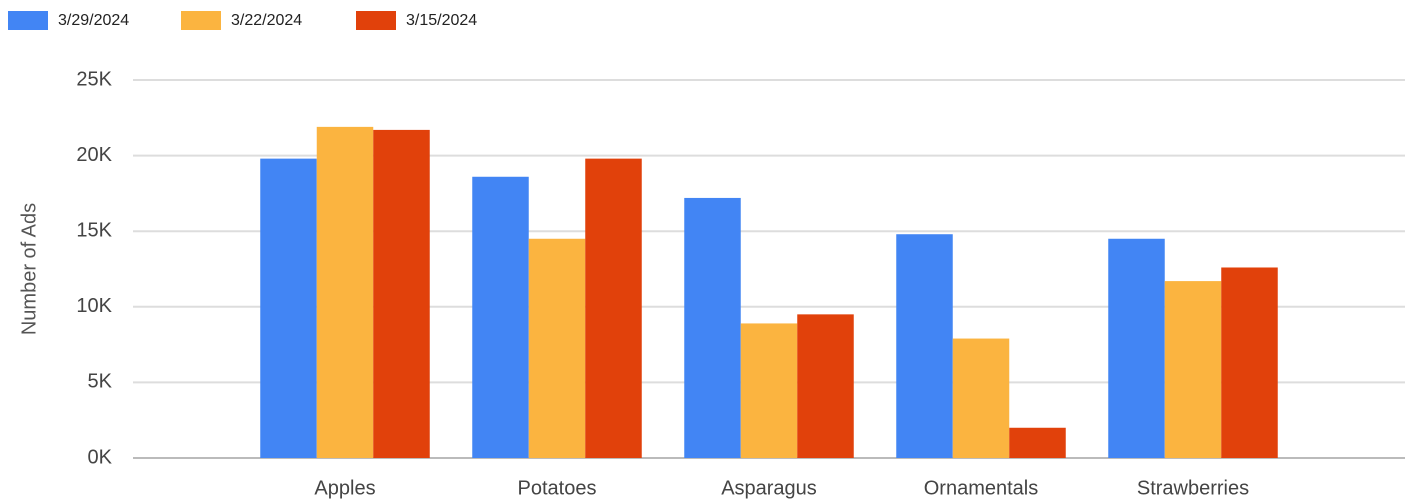 The width and height of the screenshot is (1413, 502). I want to click on legend-label: 3/22/2024, so click(266, 20).